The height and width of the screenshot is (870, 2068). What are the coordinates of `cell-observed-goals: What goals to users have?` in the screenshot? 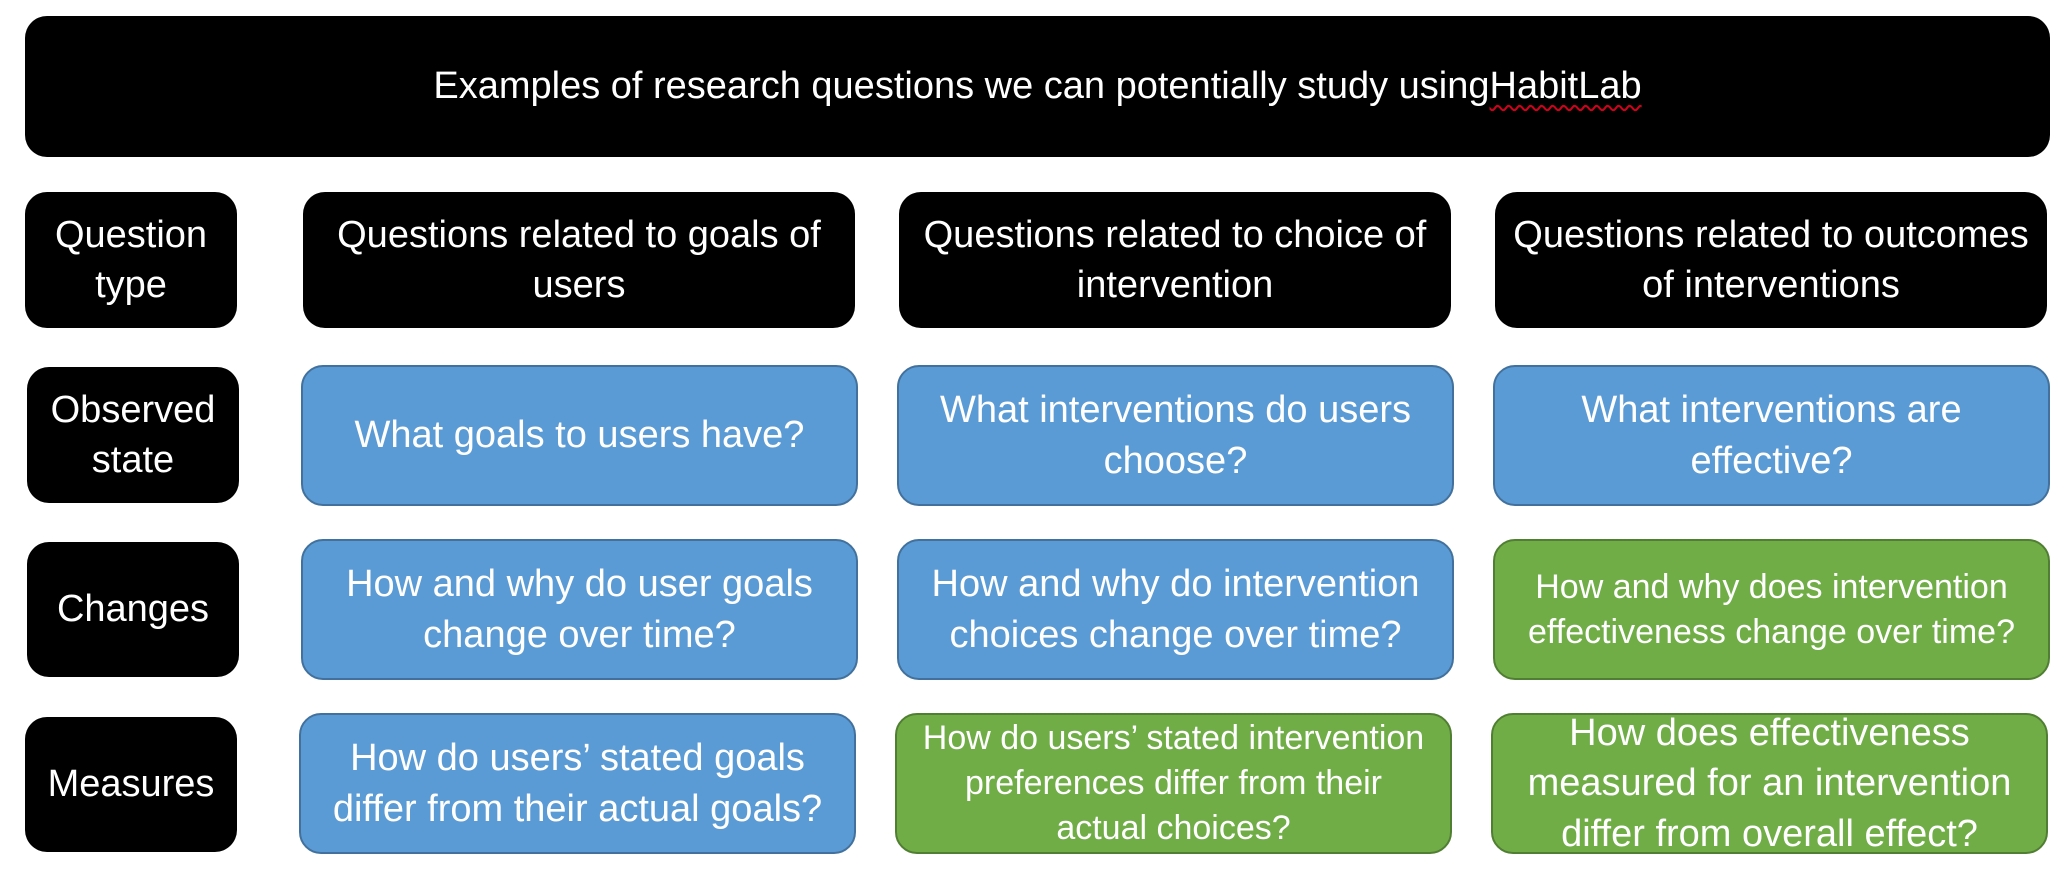 It's located at (579, 435).